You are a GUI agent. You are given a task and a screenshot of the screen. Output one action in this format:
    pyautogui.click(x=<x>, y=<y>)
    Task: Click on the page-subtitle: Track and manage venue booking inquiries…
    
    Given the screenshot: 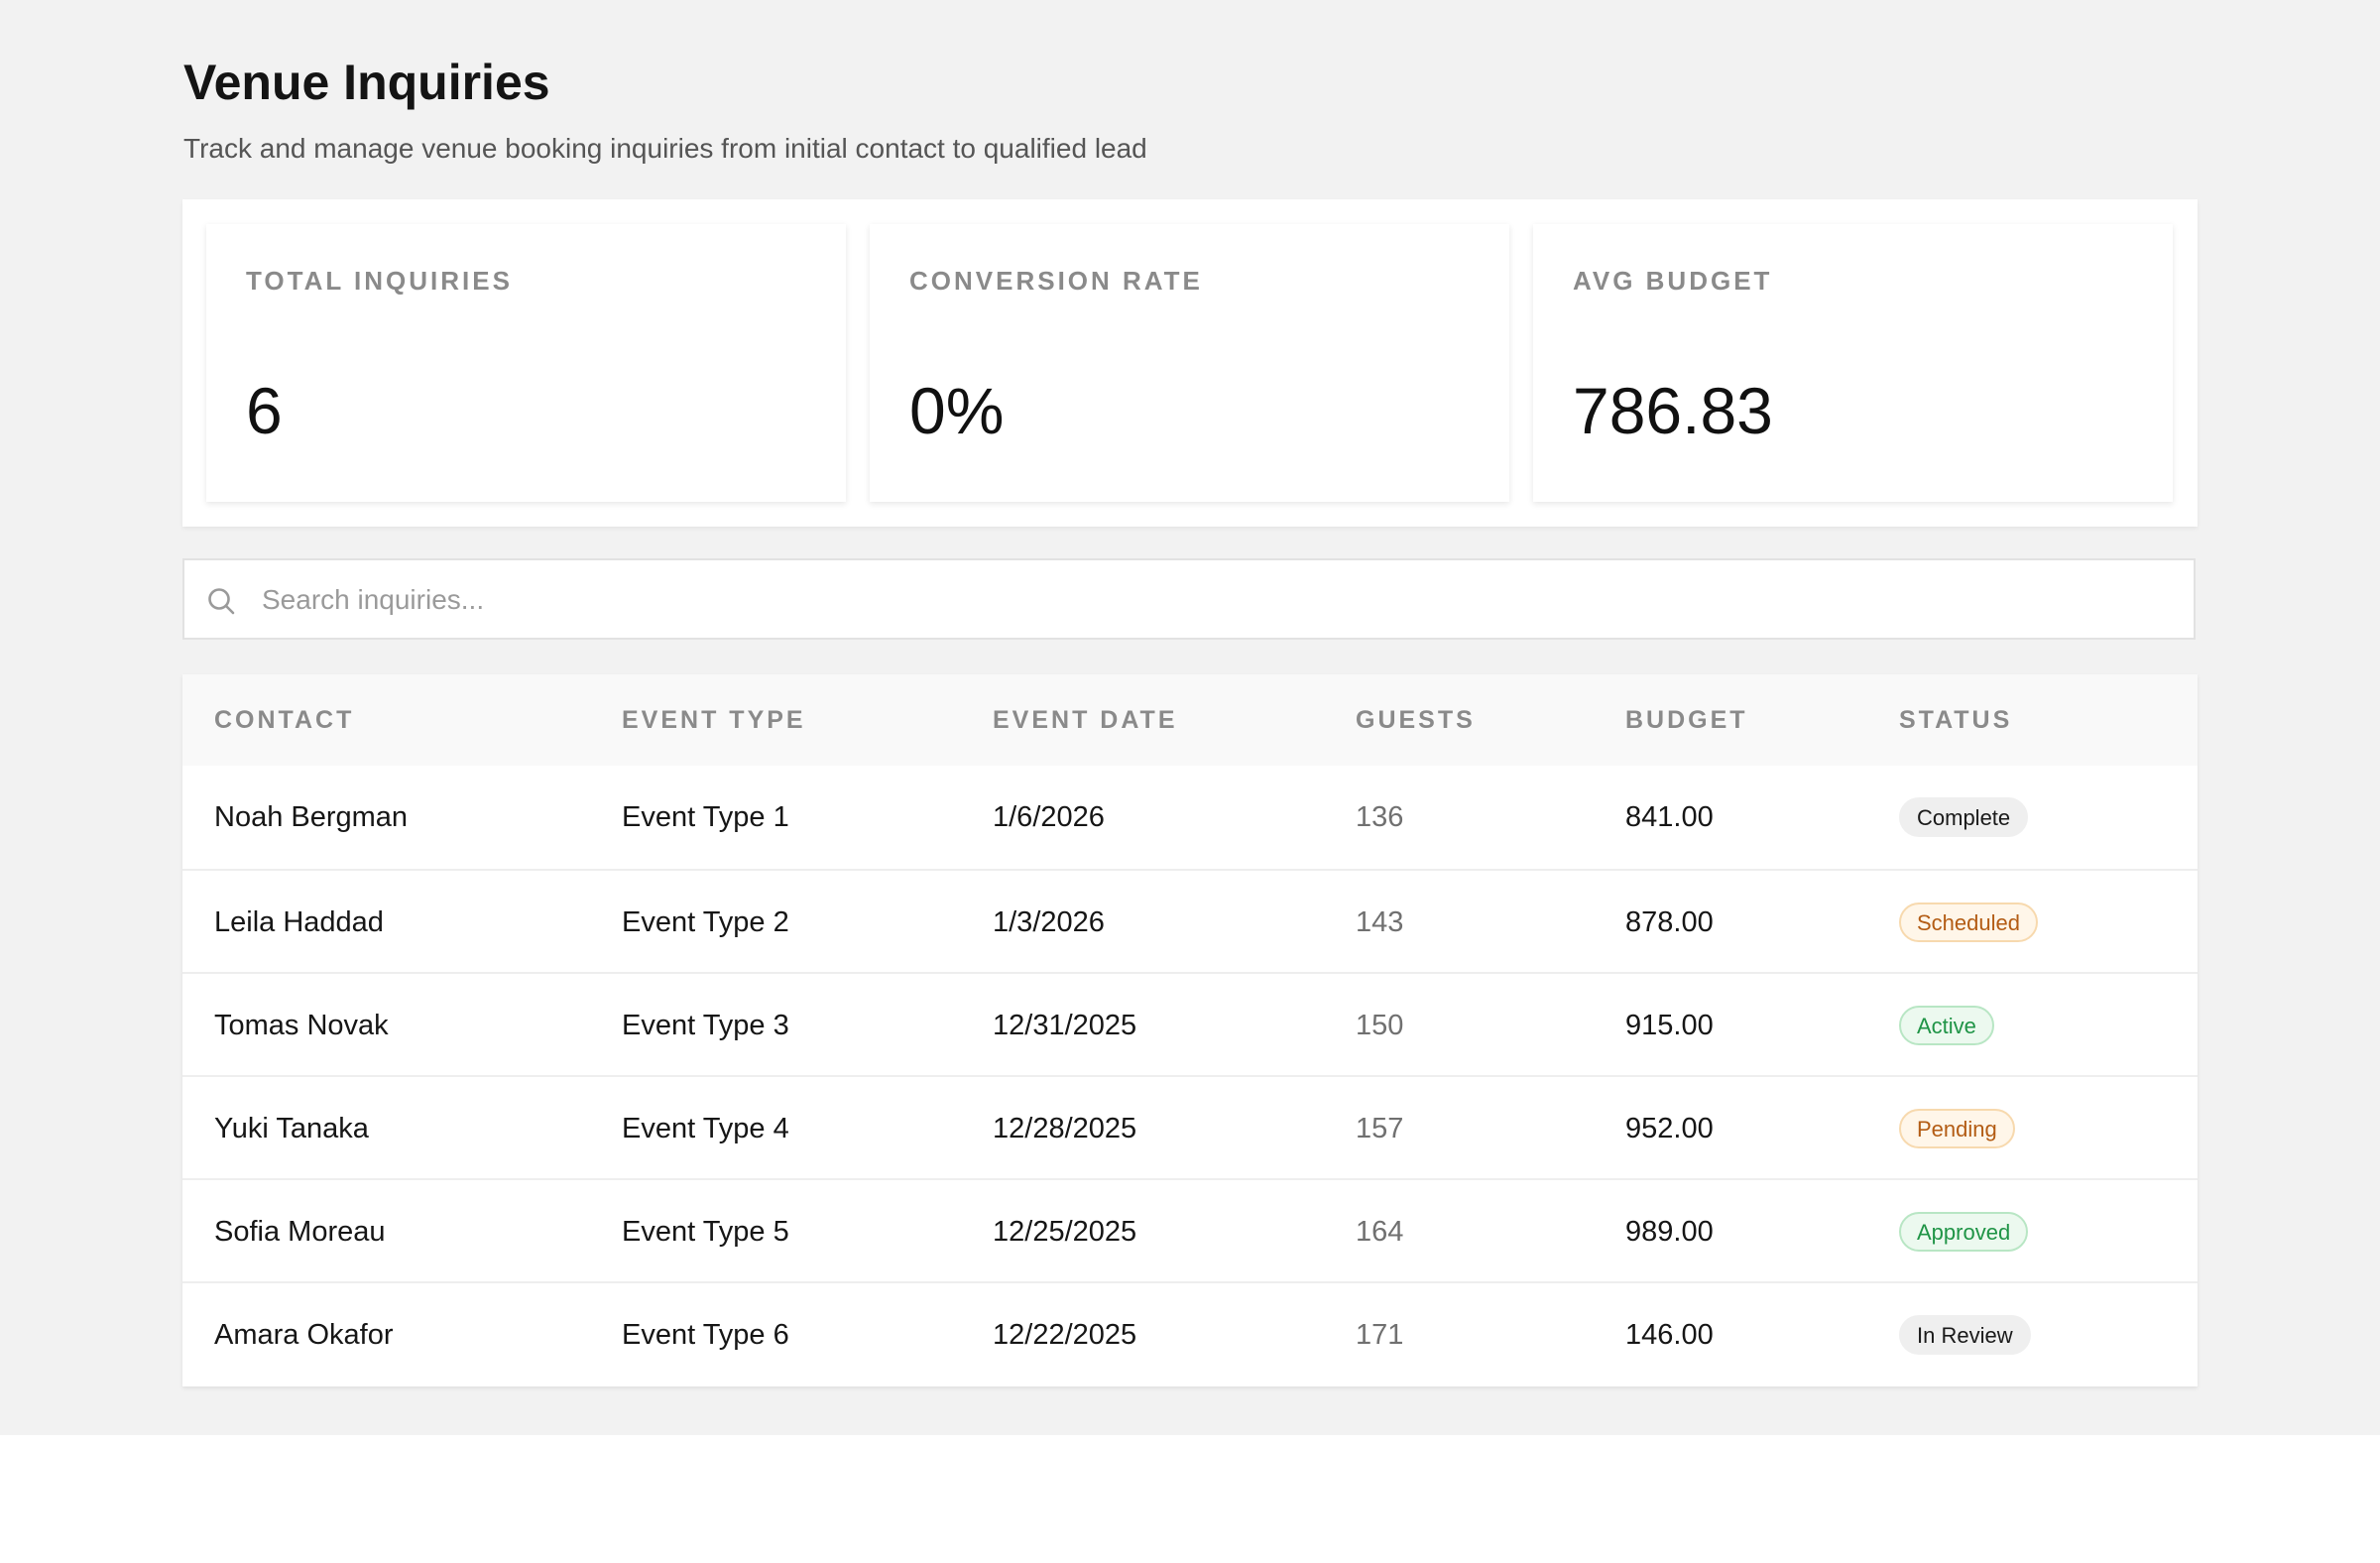 What is the action you would take?
    pyautogui.click(x=665, y=148)
    